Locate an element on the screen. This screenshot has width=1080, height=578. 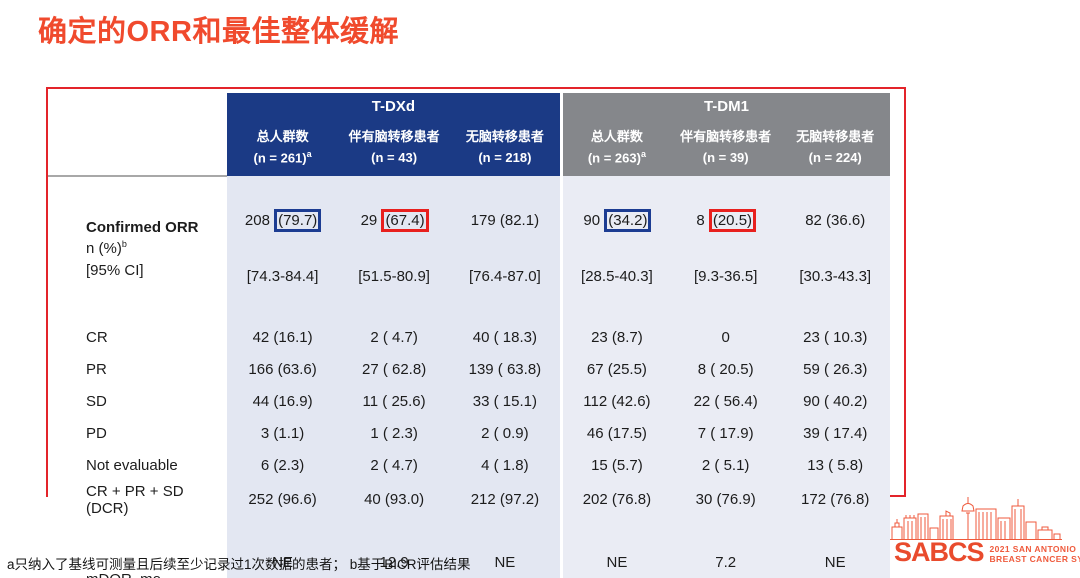
cell: 139 ( 63.8) is located at coordinates (505, 369).